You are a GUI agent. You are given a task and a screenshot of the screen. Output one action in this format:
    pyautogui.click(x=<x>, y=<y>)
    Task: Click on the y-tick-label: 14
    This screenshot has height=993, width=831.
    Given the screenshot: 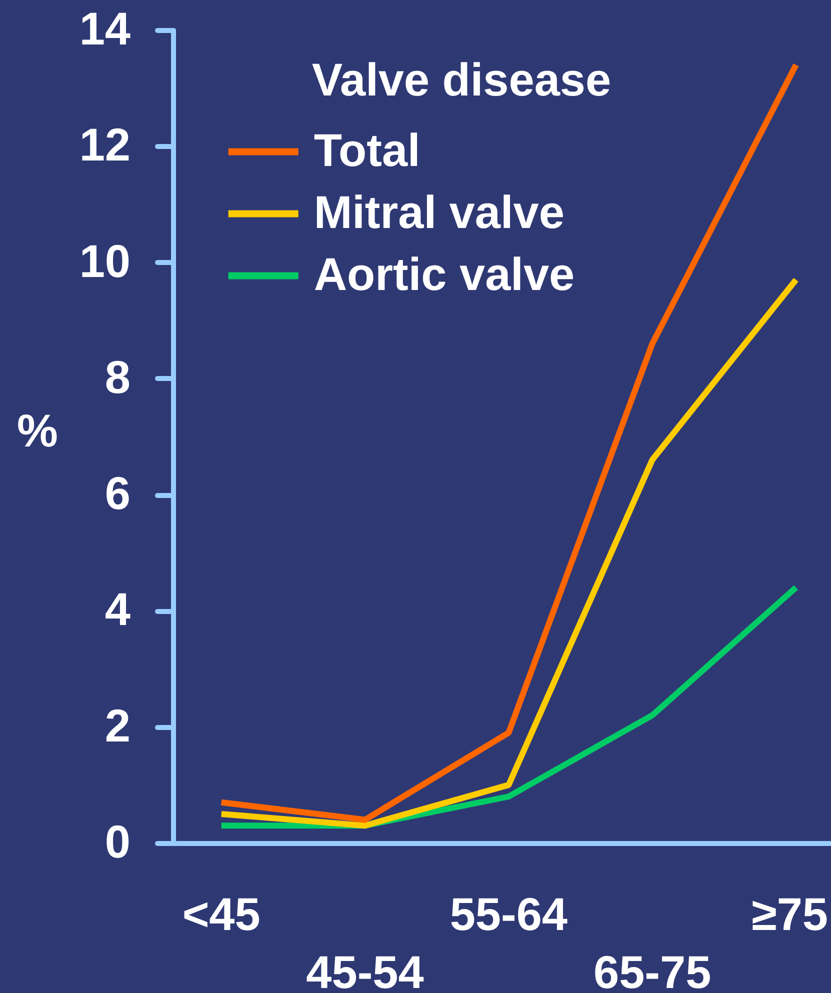 What is the action you would take?
    pyautogui.click(x=105, y=28)
    